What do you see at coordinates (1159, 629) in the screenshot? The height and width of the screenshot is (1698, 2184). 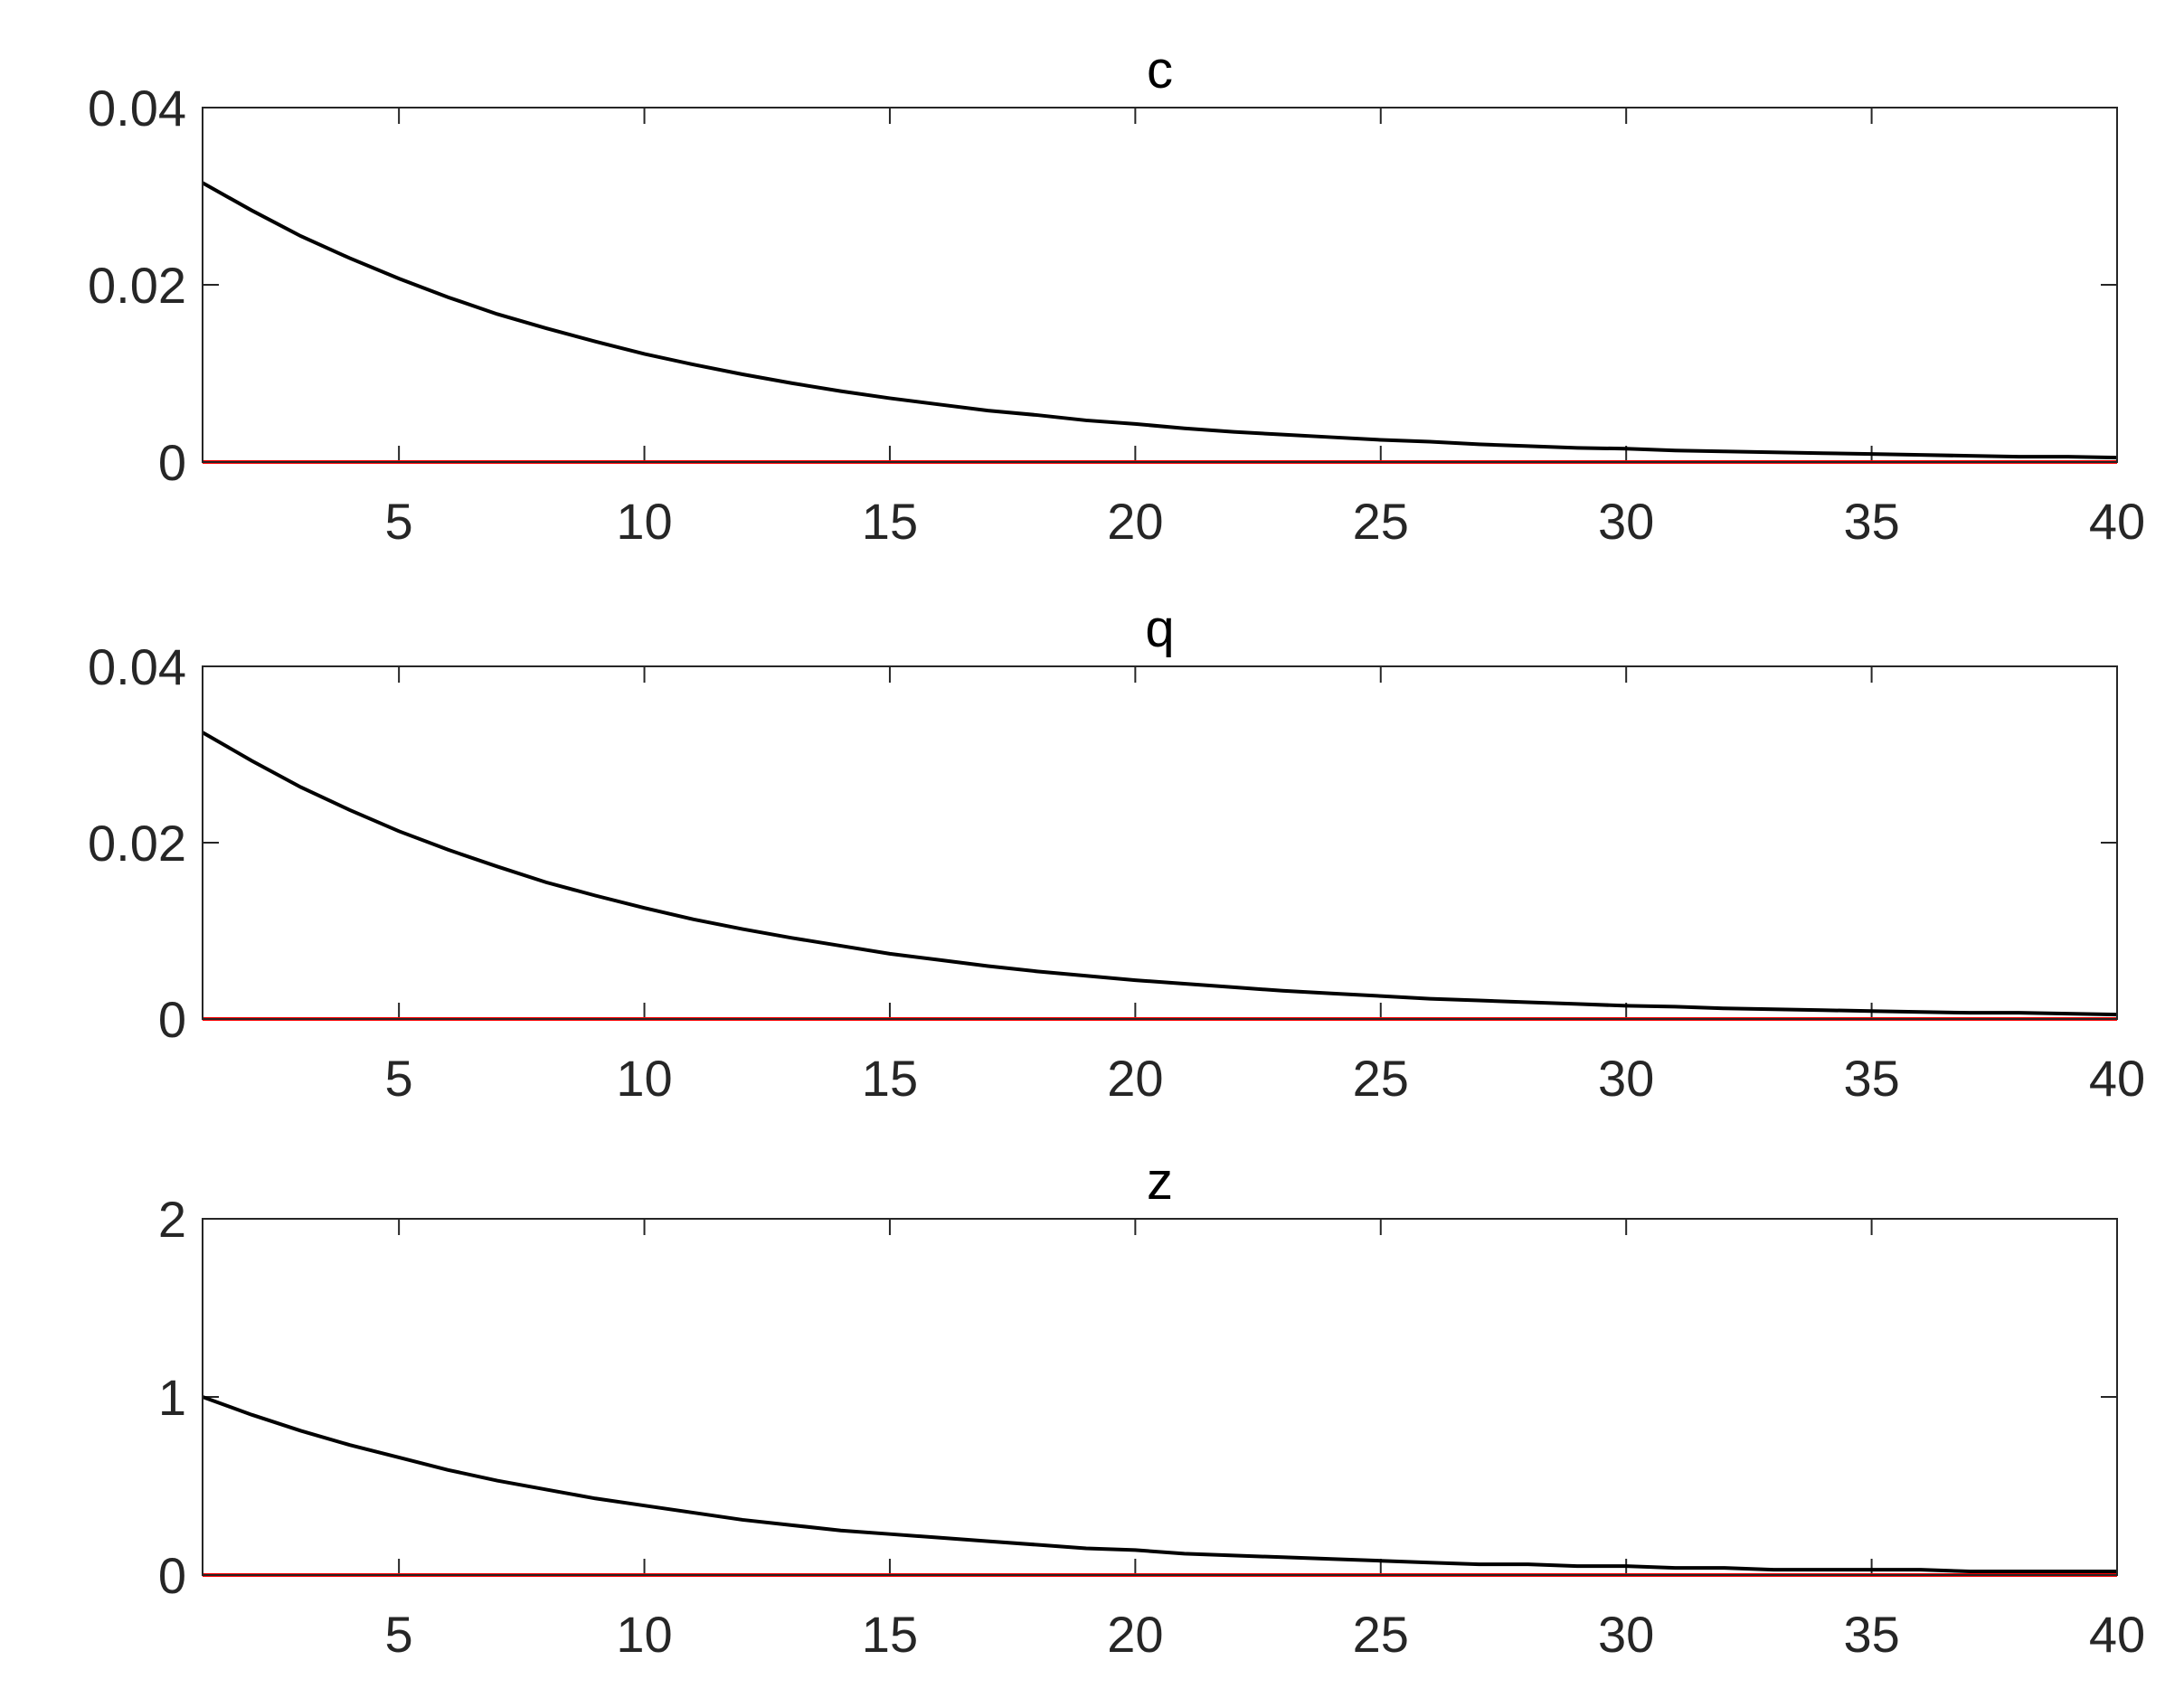 I see `chart-title: q` at bounding box center [1159, 629].